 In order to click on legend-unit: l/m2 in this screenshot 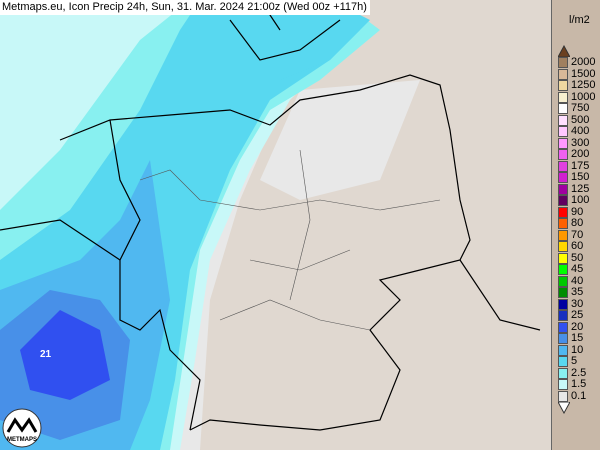, I will do `click(579, 20)`.